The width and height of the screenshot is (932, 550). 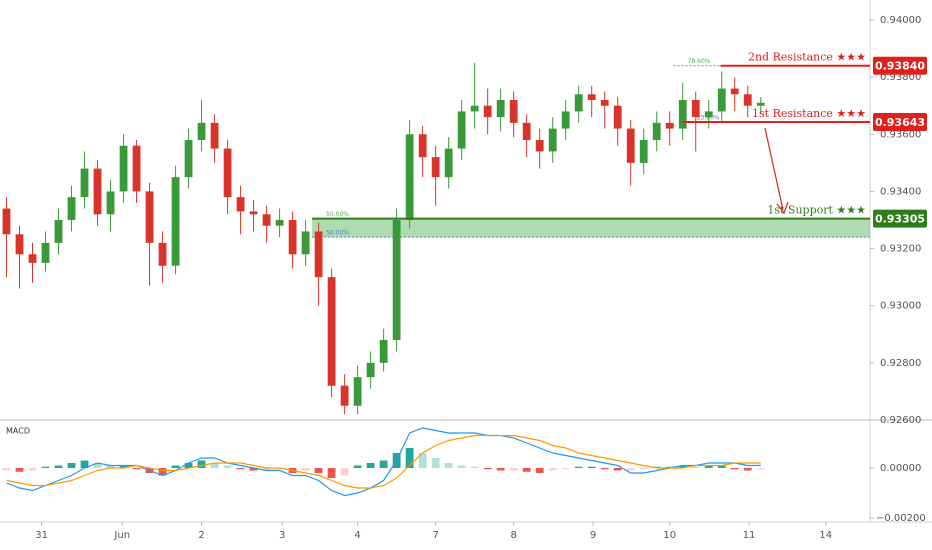 What do you see at coordinates (513, 535) in the screenshot?
I see `x-tick-label: 8` at bounding box center [513, 535].